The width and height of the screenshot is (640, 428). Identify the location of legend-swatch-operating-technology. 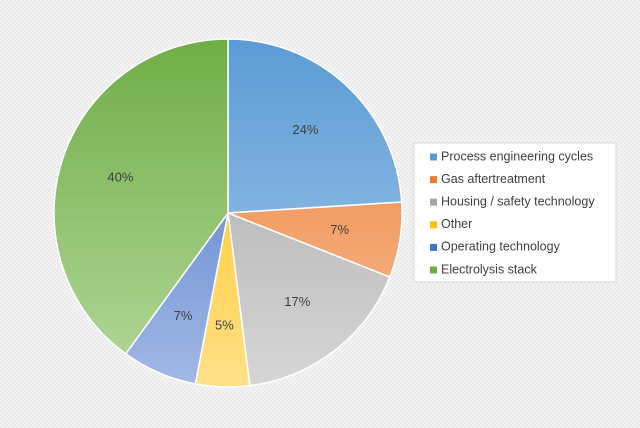
(433, 247).